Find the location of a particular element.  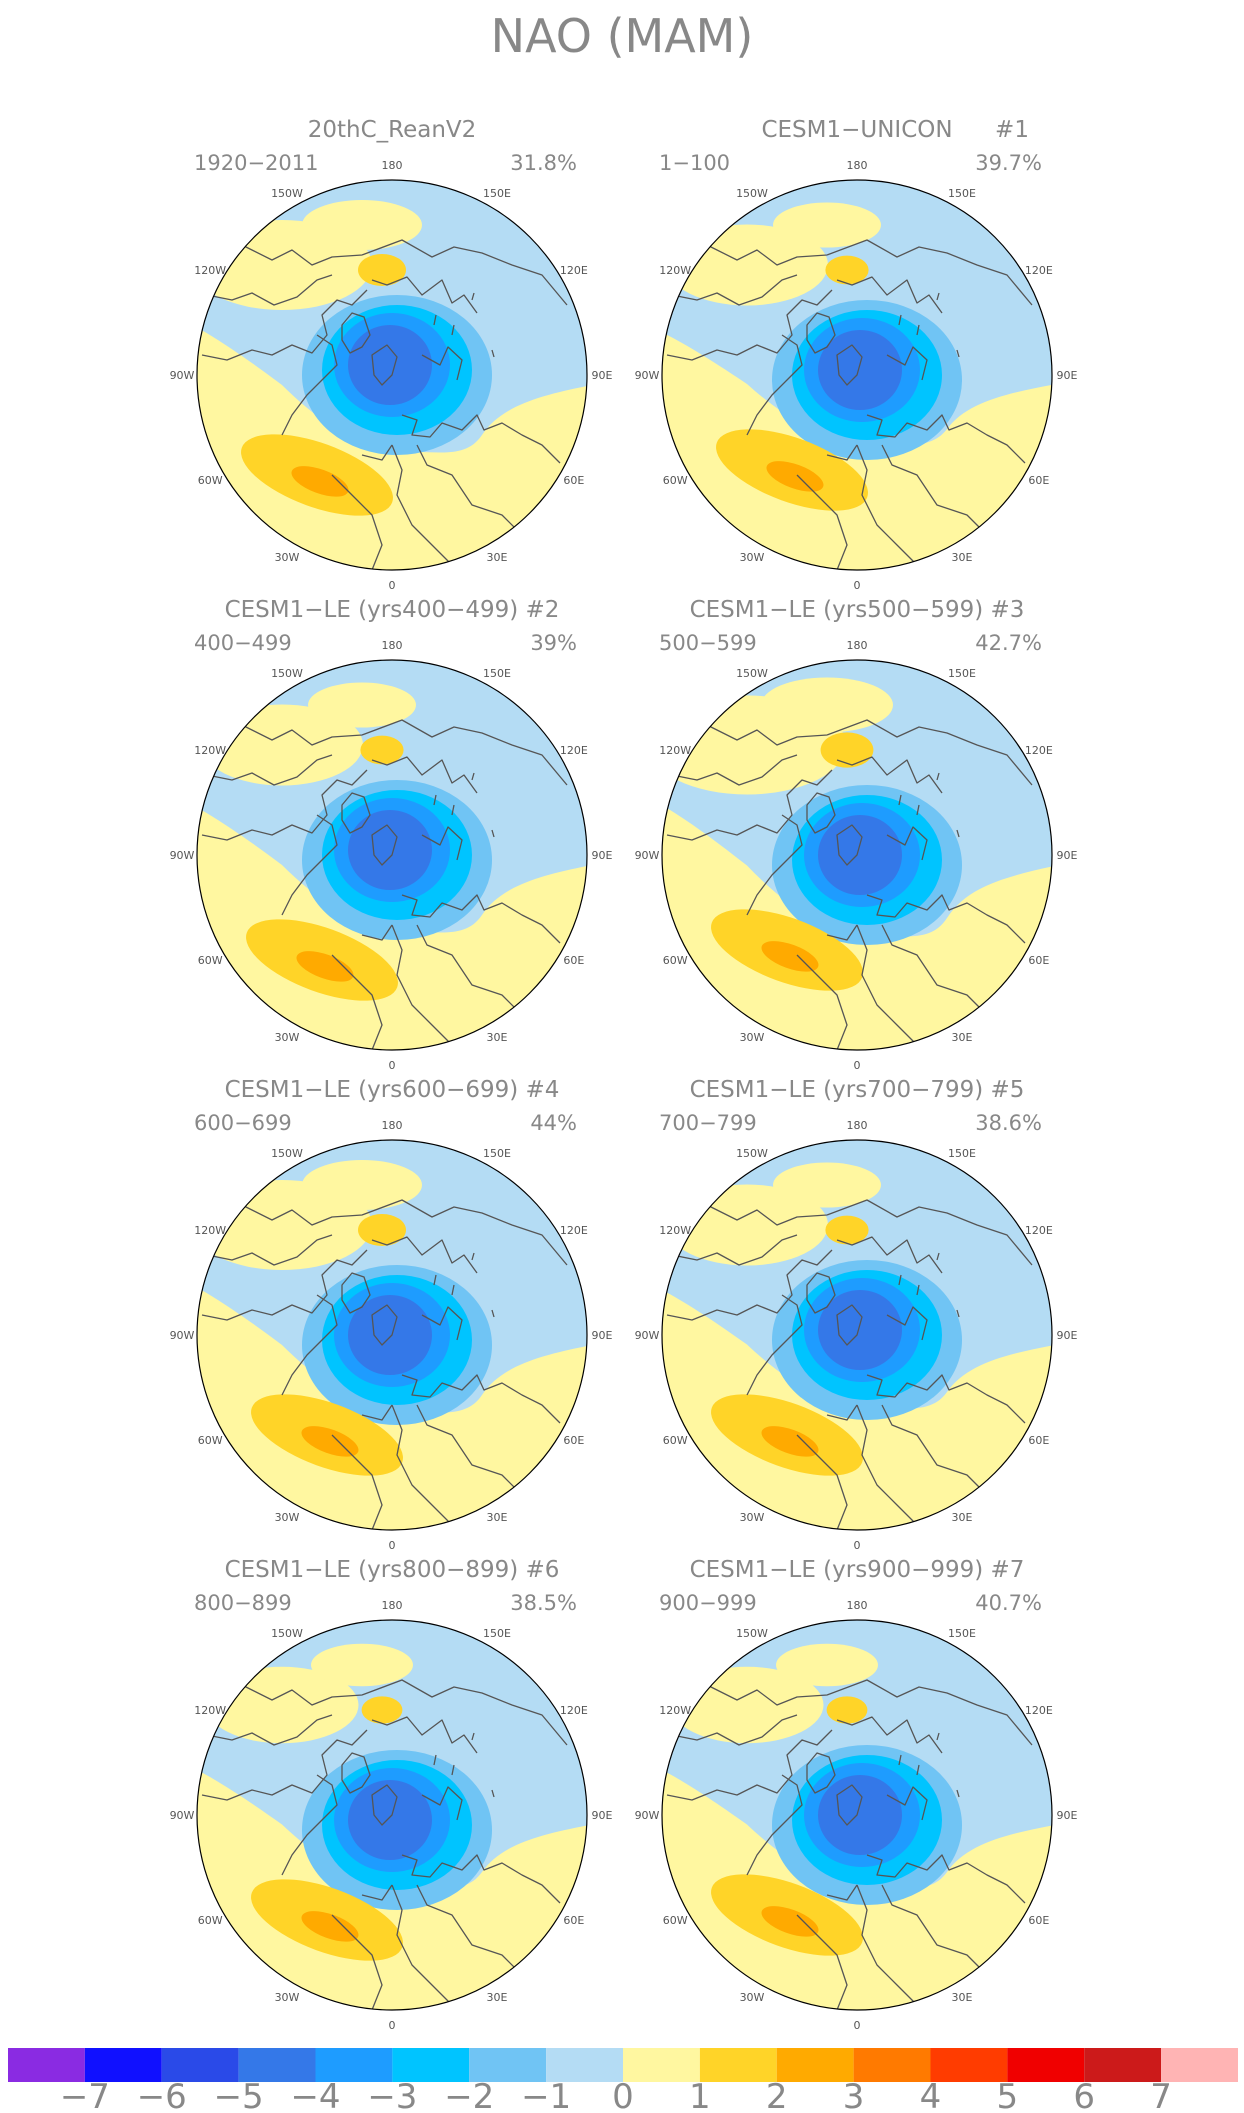

panel-period: 900−999 is located at coordinates (708, 1603).